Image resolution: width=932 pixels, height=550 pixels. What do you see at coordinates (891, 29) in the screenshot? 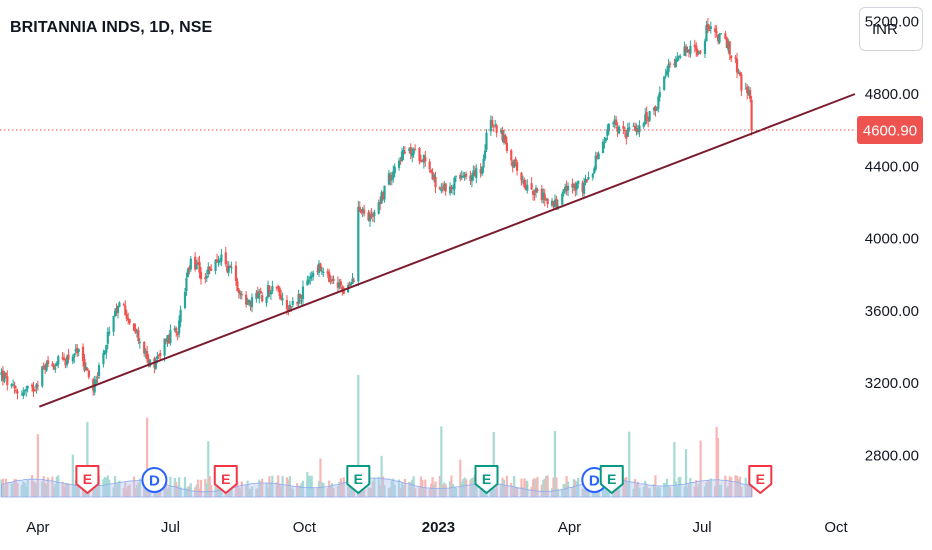
I see `currency-button: INR` at bounding box center [891, 29].